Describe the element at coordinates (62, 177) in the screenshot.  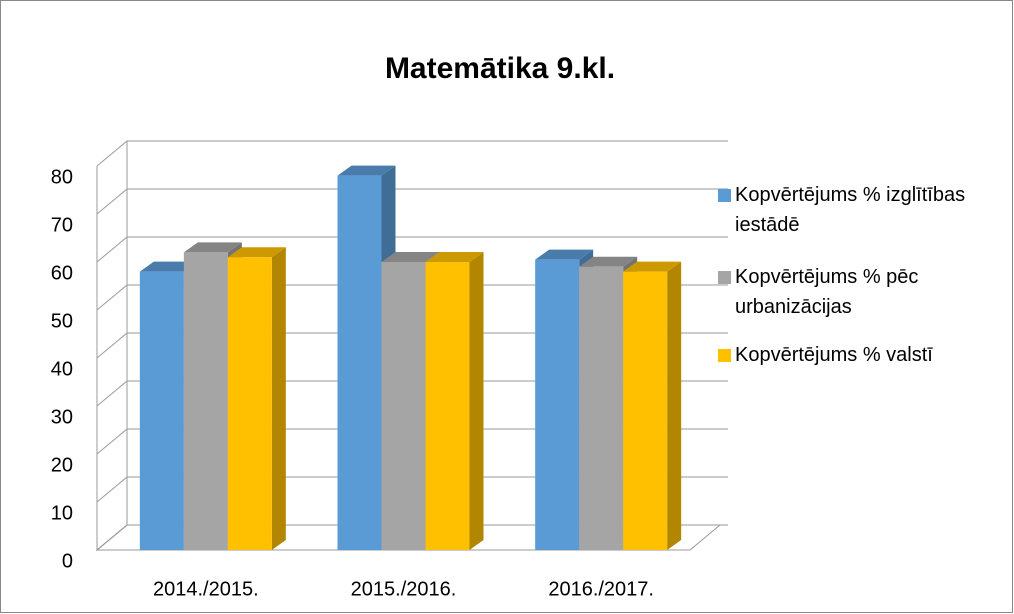
I see `y-tick-label: 80` at that location.